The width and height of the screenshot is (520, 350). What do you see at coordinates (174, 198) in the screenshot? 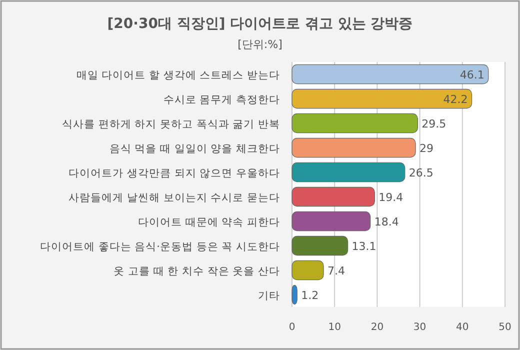
I see `y-tick-label: 사람들에게 날씬해 보이는지 수시로 묻는다` at bounding box center [174, 198].